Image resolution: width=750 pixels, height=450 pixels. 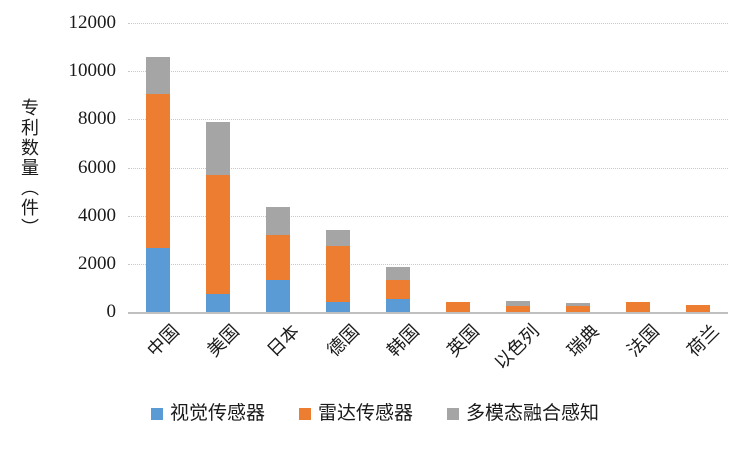 What do you see at coordinates (97, 167) in the screenshot?
I see `y-tick-label: 6000` at bounding box center [97, 167].